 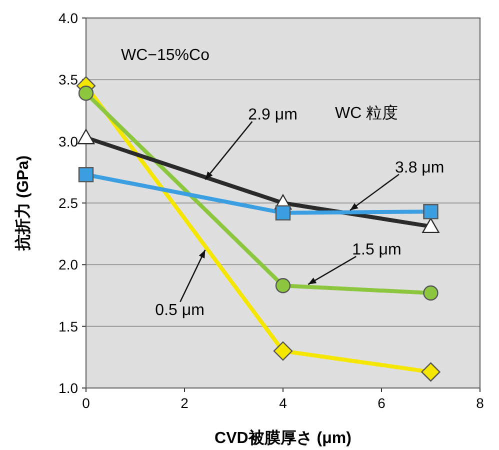 What do you see at coordinates (273, 115) in the screenshot?
I see `annotation: 2.9 μm` at bounding box center [273, 115].